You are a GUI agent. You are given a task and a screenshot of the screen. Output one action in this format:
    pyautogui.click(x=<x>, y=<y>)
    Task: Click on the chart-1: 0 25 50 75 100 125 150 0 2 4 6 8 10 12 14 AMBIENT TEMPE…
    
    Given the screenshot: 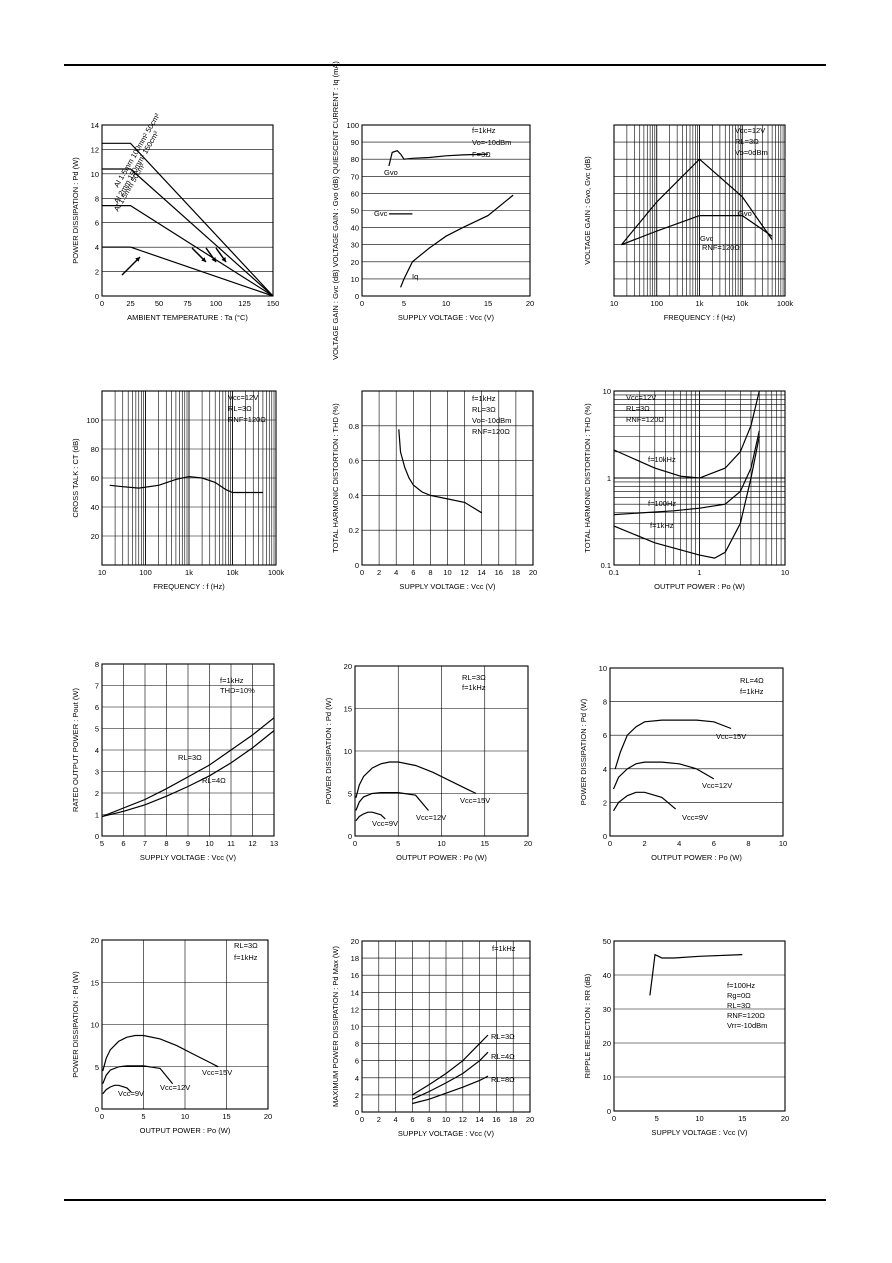 What is the action you would take?
    pyautogui.click(x=175, y=216)
    